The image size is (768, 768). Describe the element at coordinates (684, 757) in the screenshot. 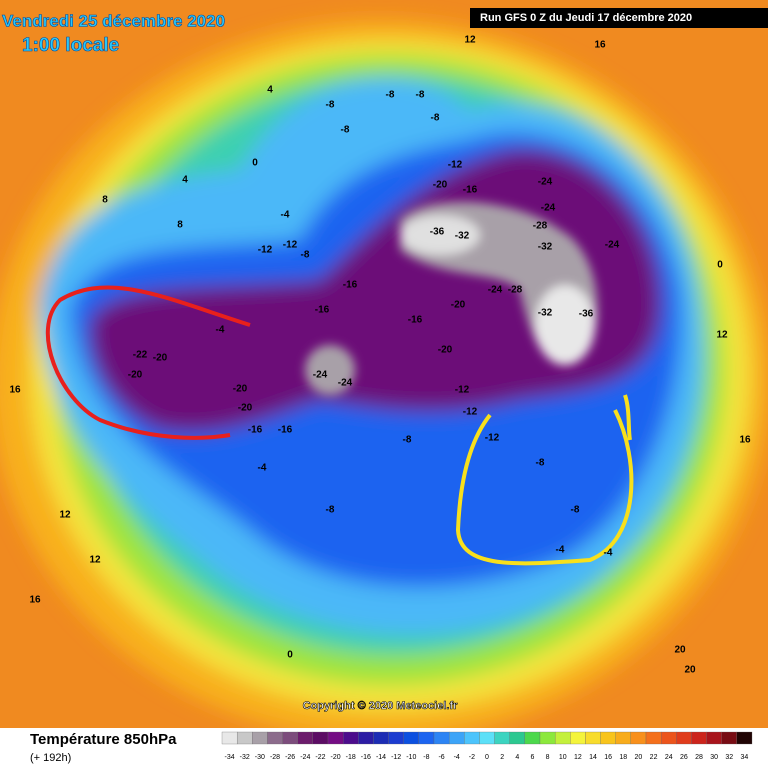

I see `scale-label: 26` at that location.